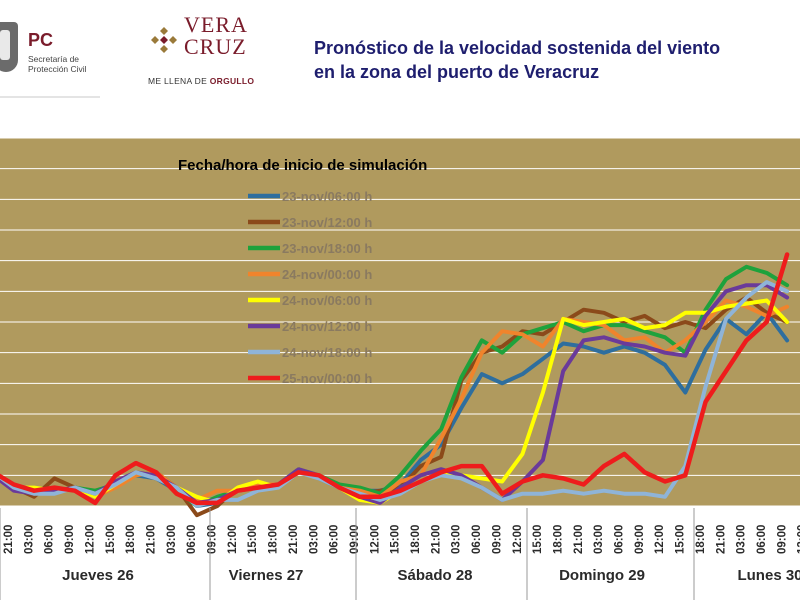 Image resolution: width=800 pixels, height=600 pixels. I want to click on pc-subtitle: Secretaría de Protección Civil, so click(57, 64).